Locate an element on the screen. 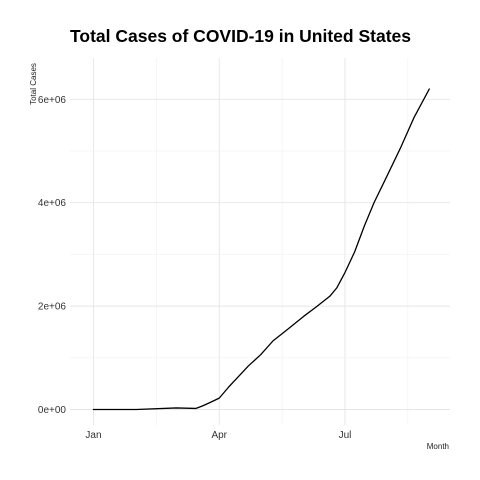 The width and height of the screenshot is (480, 480). x-axis-label: Month is located at coordinates (438, 446).